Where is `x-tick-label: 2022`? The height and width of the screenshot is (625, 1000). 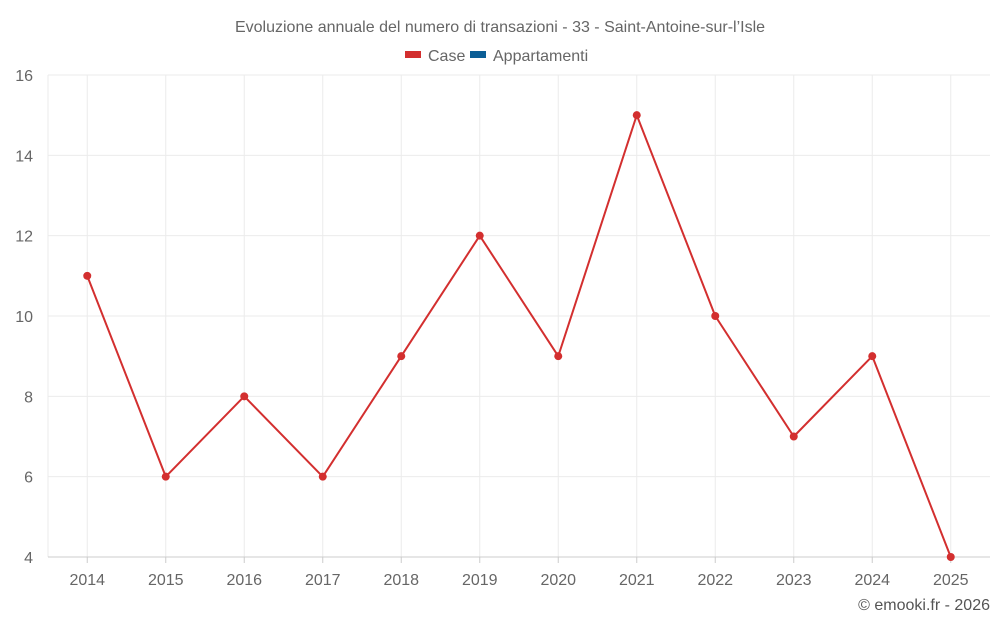 x-tick-label: 2022 is located at coordinates (715, 580).